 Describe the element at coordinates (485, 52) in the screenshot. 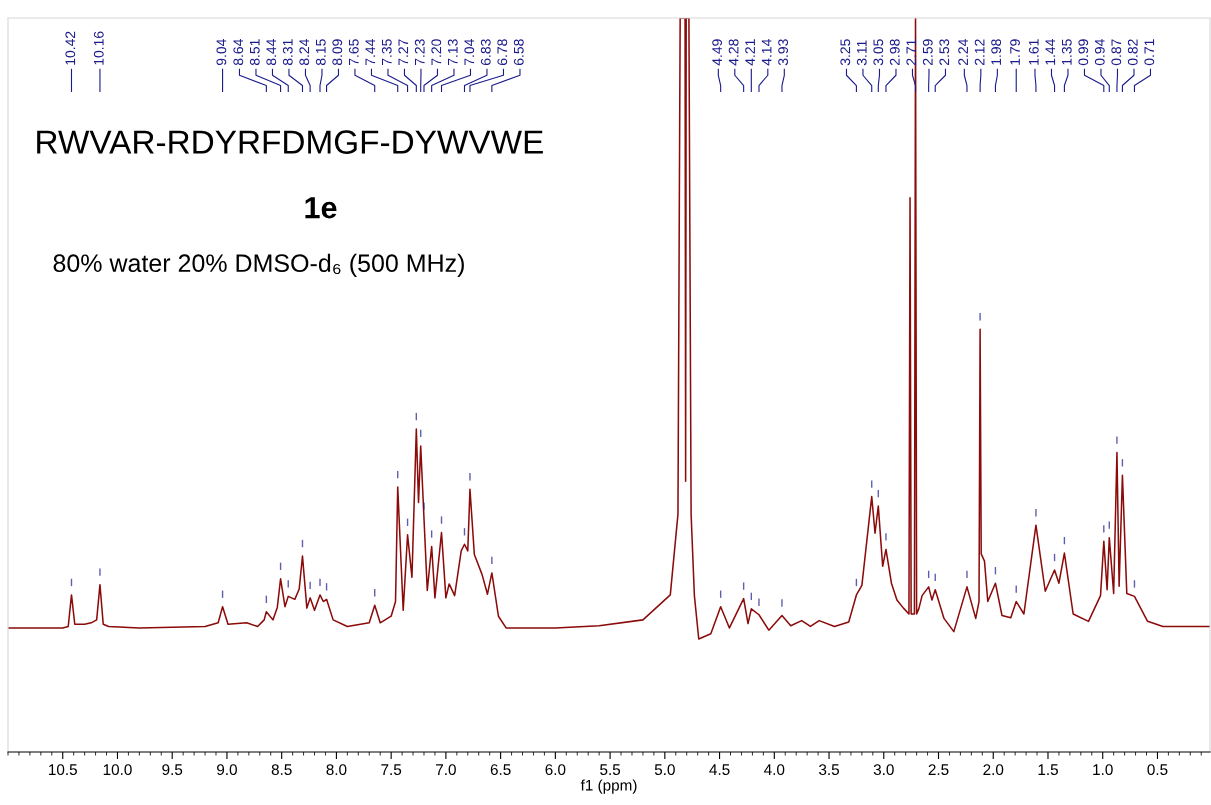

I see `annotation: 6.83` at that location.